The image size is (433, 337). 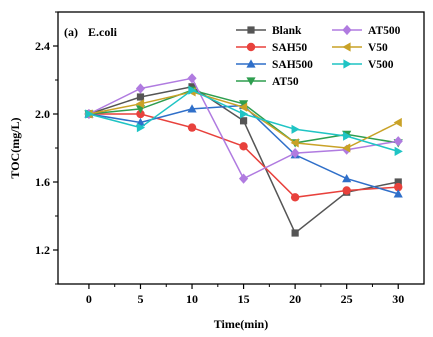 I want to click on legend-marker-sah50, so click(x=251, y=47).